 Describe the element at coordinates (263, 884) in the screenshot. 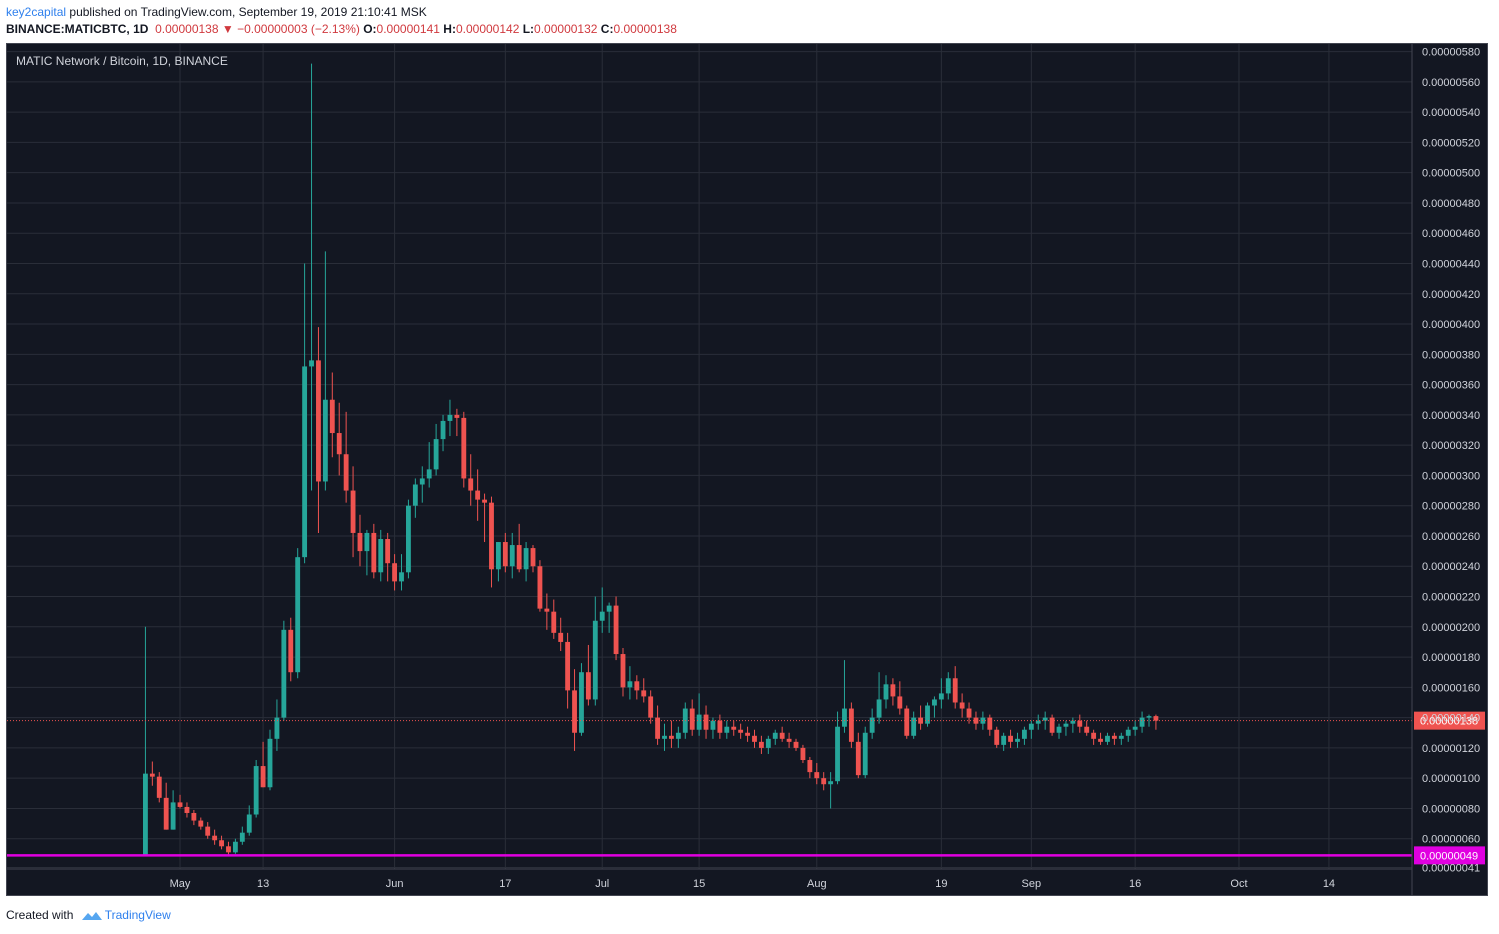

I see `x-tick-label: 13` at that location.